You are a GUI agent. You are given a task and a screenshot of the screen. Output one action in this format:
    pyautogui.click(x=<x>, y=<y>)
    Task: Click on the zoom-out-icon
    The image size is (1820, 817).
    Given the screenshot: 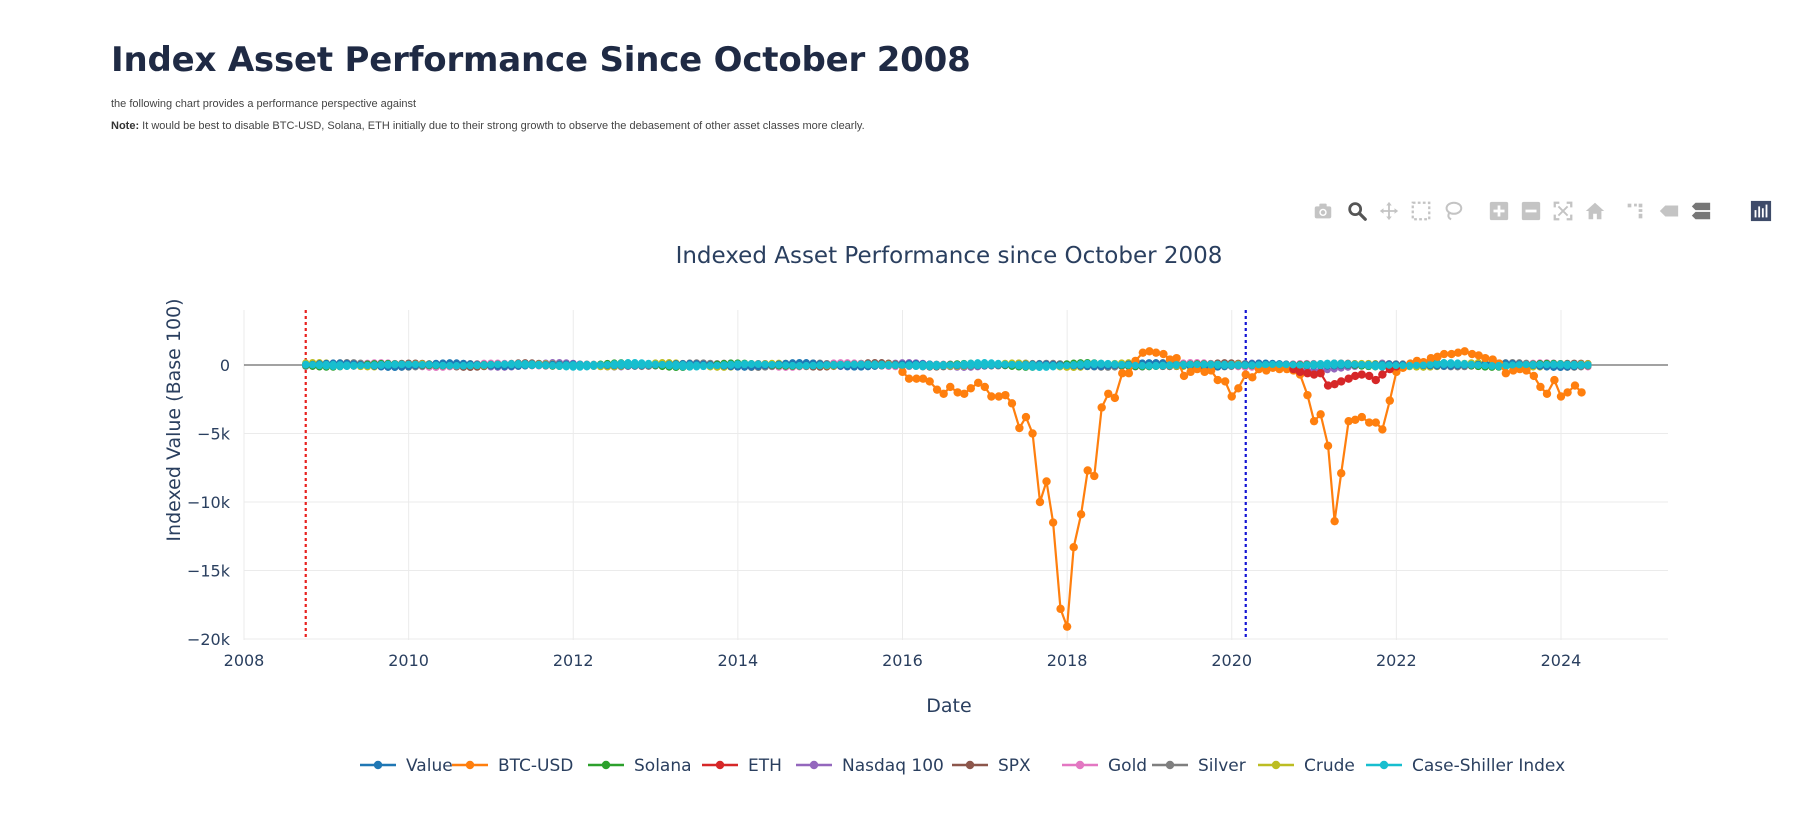 What is the action you would take?
    pyautogui.click(x=1531, y=211)
    